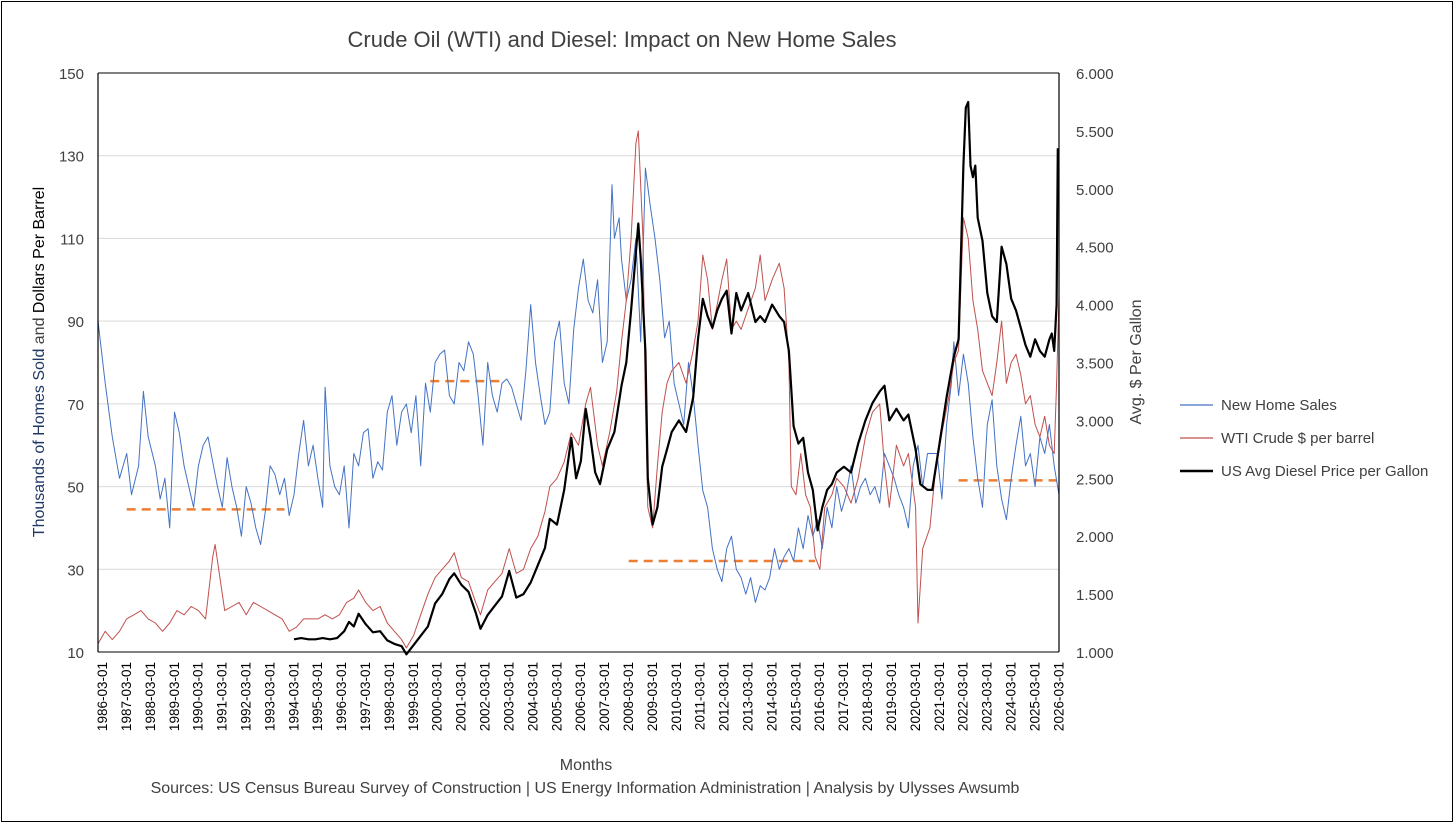 The width and height of the screenshot is (1456, 825). Describe the element at coordinates (676, 696) in the screenshot. I see `x-tick-label: 2010-03-01` at that location.